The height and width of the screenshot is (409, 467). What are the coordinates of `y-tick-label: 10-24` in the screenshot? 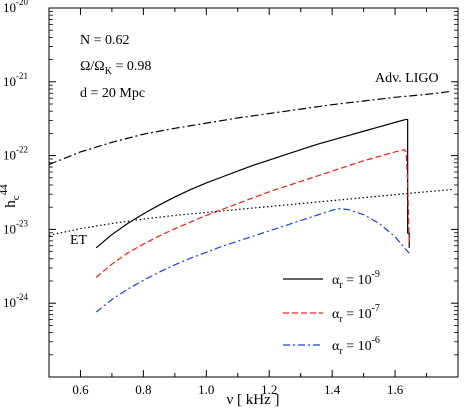 It's located at (15, 301).